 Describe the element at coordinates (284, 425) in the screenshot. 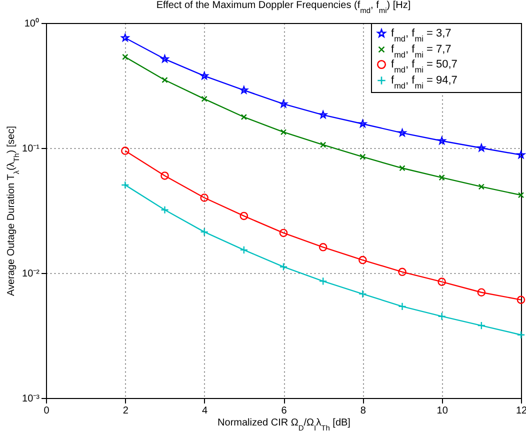

I see `x-axis-title: Normalized CIR Ω$_{D}$/Ω$_{I}$λ$_{Th}$ [dB]` at that location.